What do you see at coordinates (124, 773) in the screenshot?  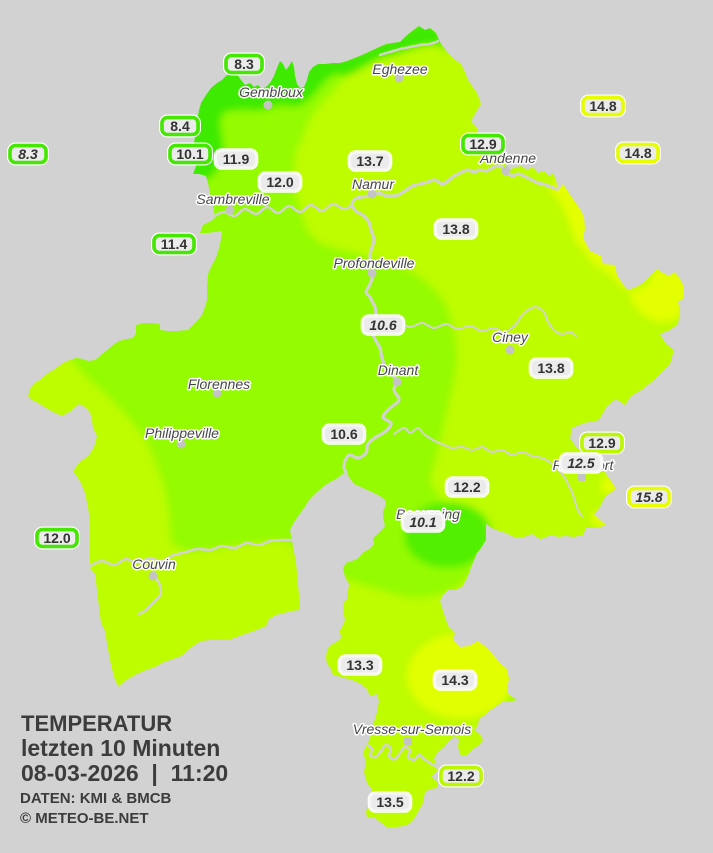 I see `svg-text: 08-03-2026 | 11:20` at bounding box center [124, 773].